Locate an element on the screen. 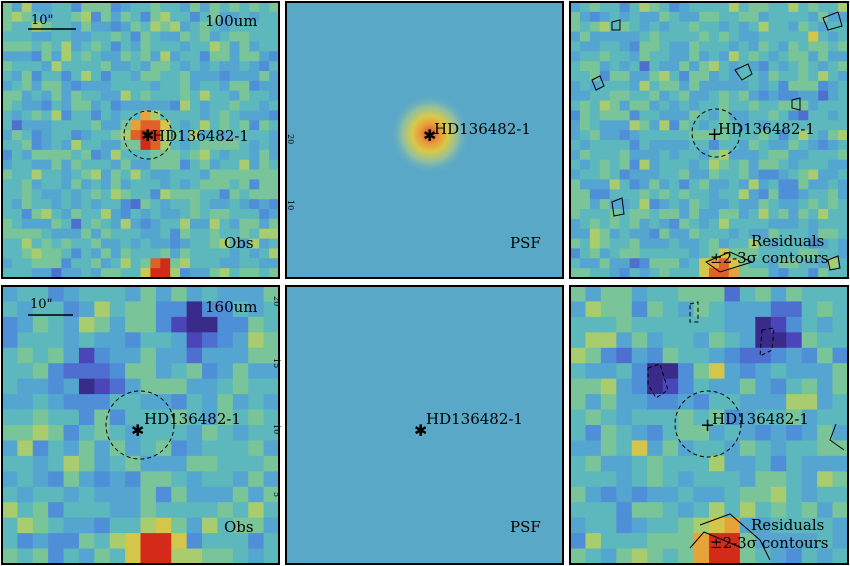 The height and width of the screenshot is (566, 850). band-label: 160um is located at coordinates (231, 307).